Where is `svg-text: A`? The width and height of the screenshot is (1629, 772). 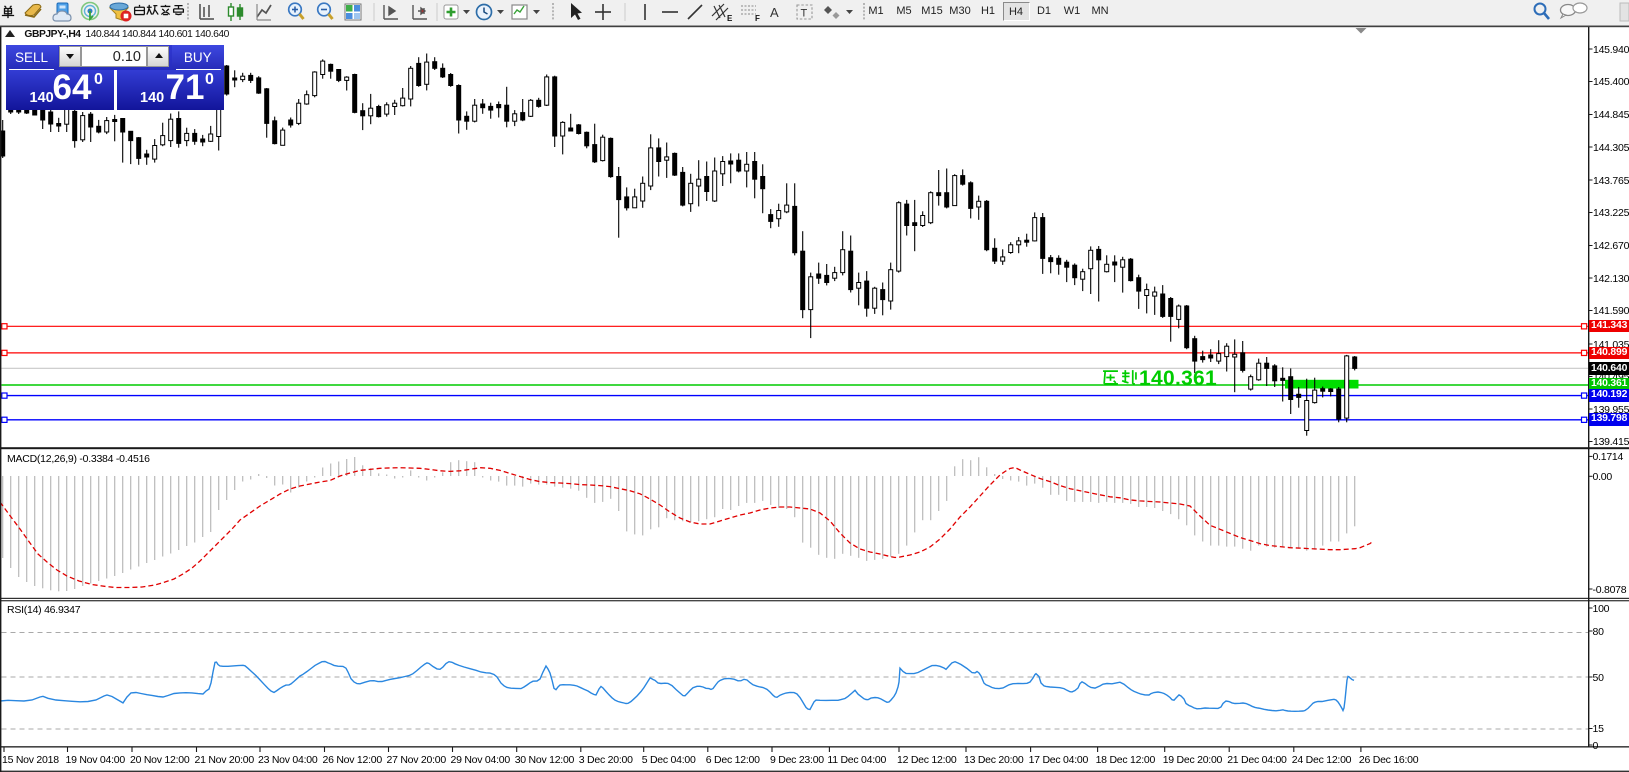 svg-text: A is located at coordinates (774, 12).